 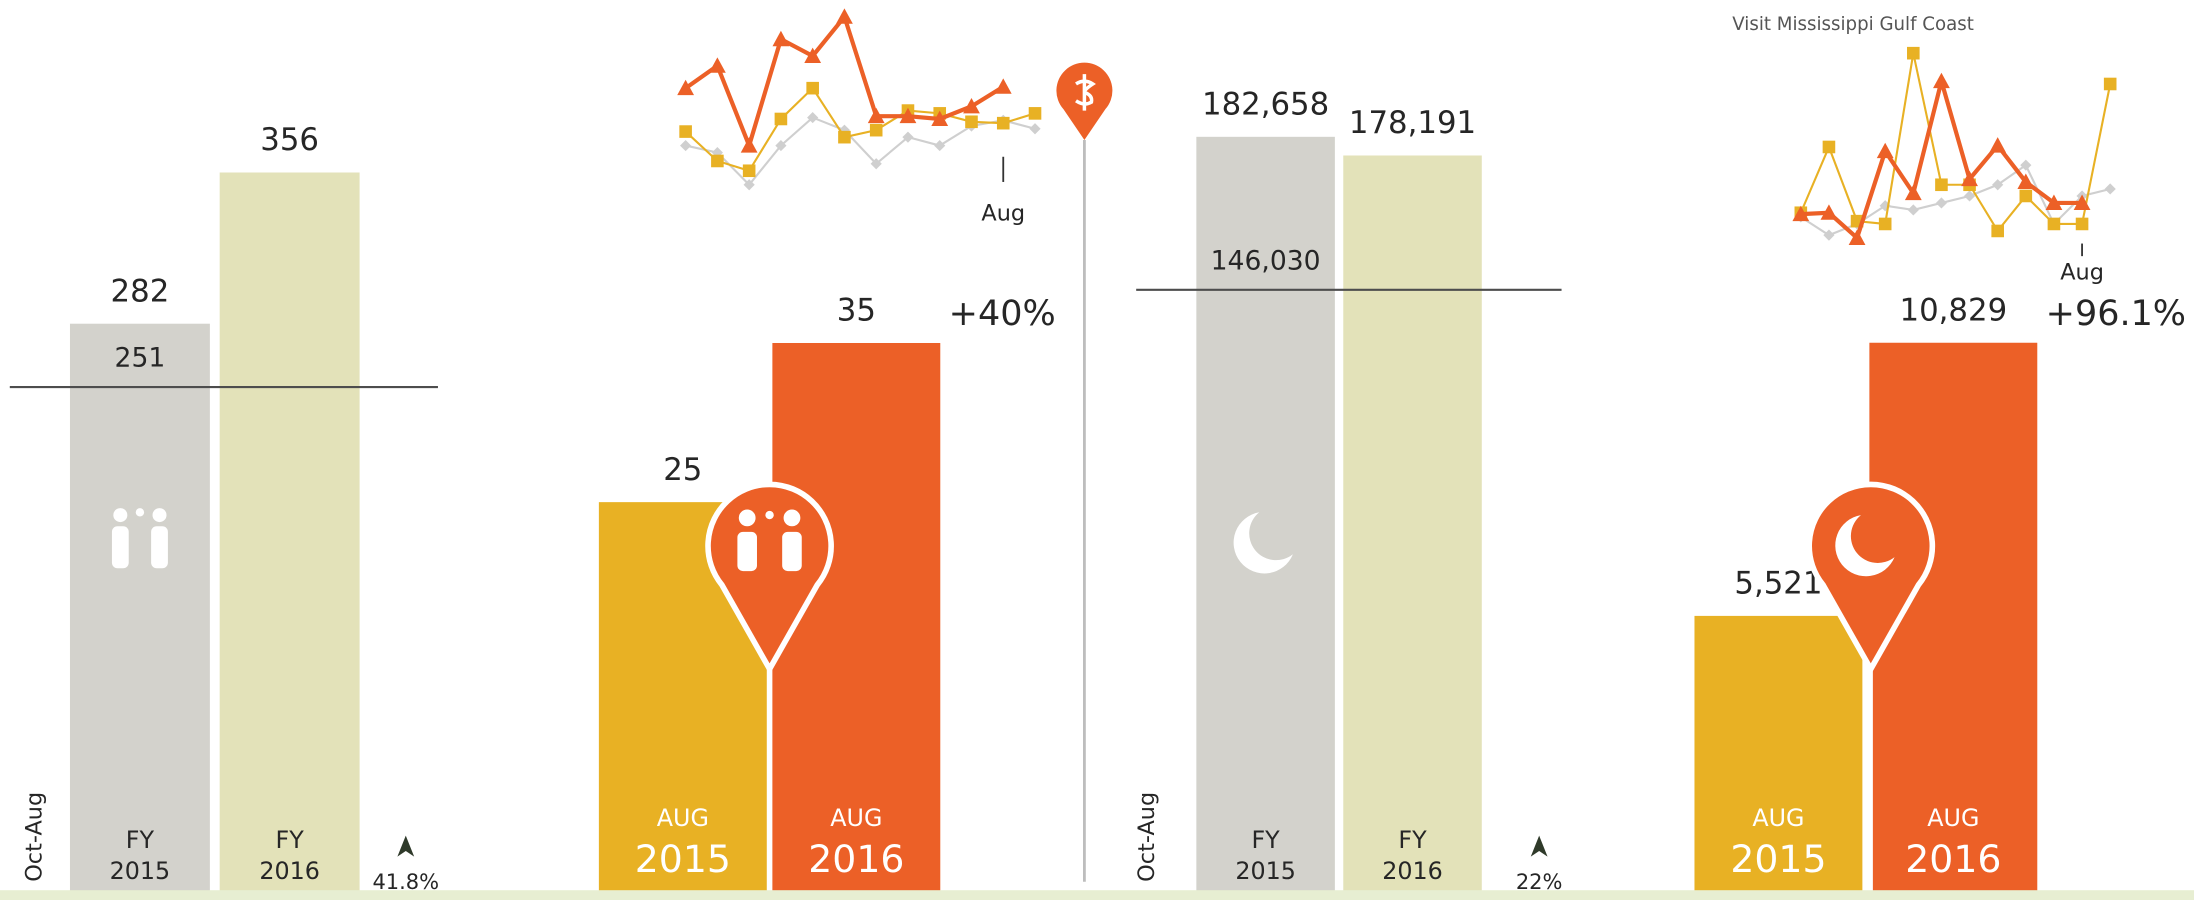 I want to click on value-label: 182,658, so click(x=1265, y=105).